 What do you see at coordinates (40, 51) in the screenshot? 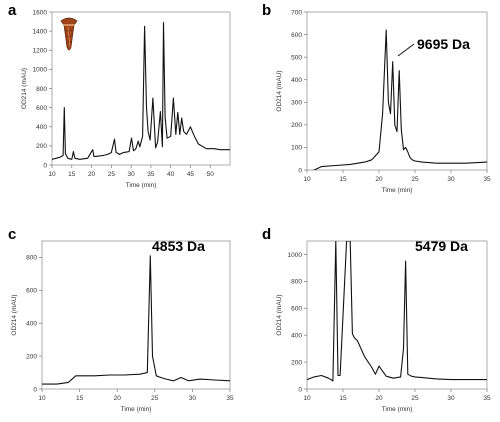
I see `y-tick-label: 1200` at bounding box center [40, 51].